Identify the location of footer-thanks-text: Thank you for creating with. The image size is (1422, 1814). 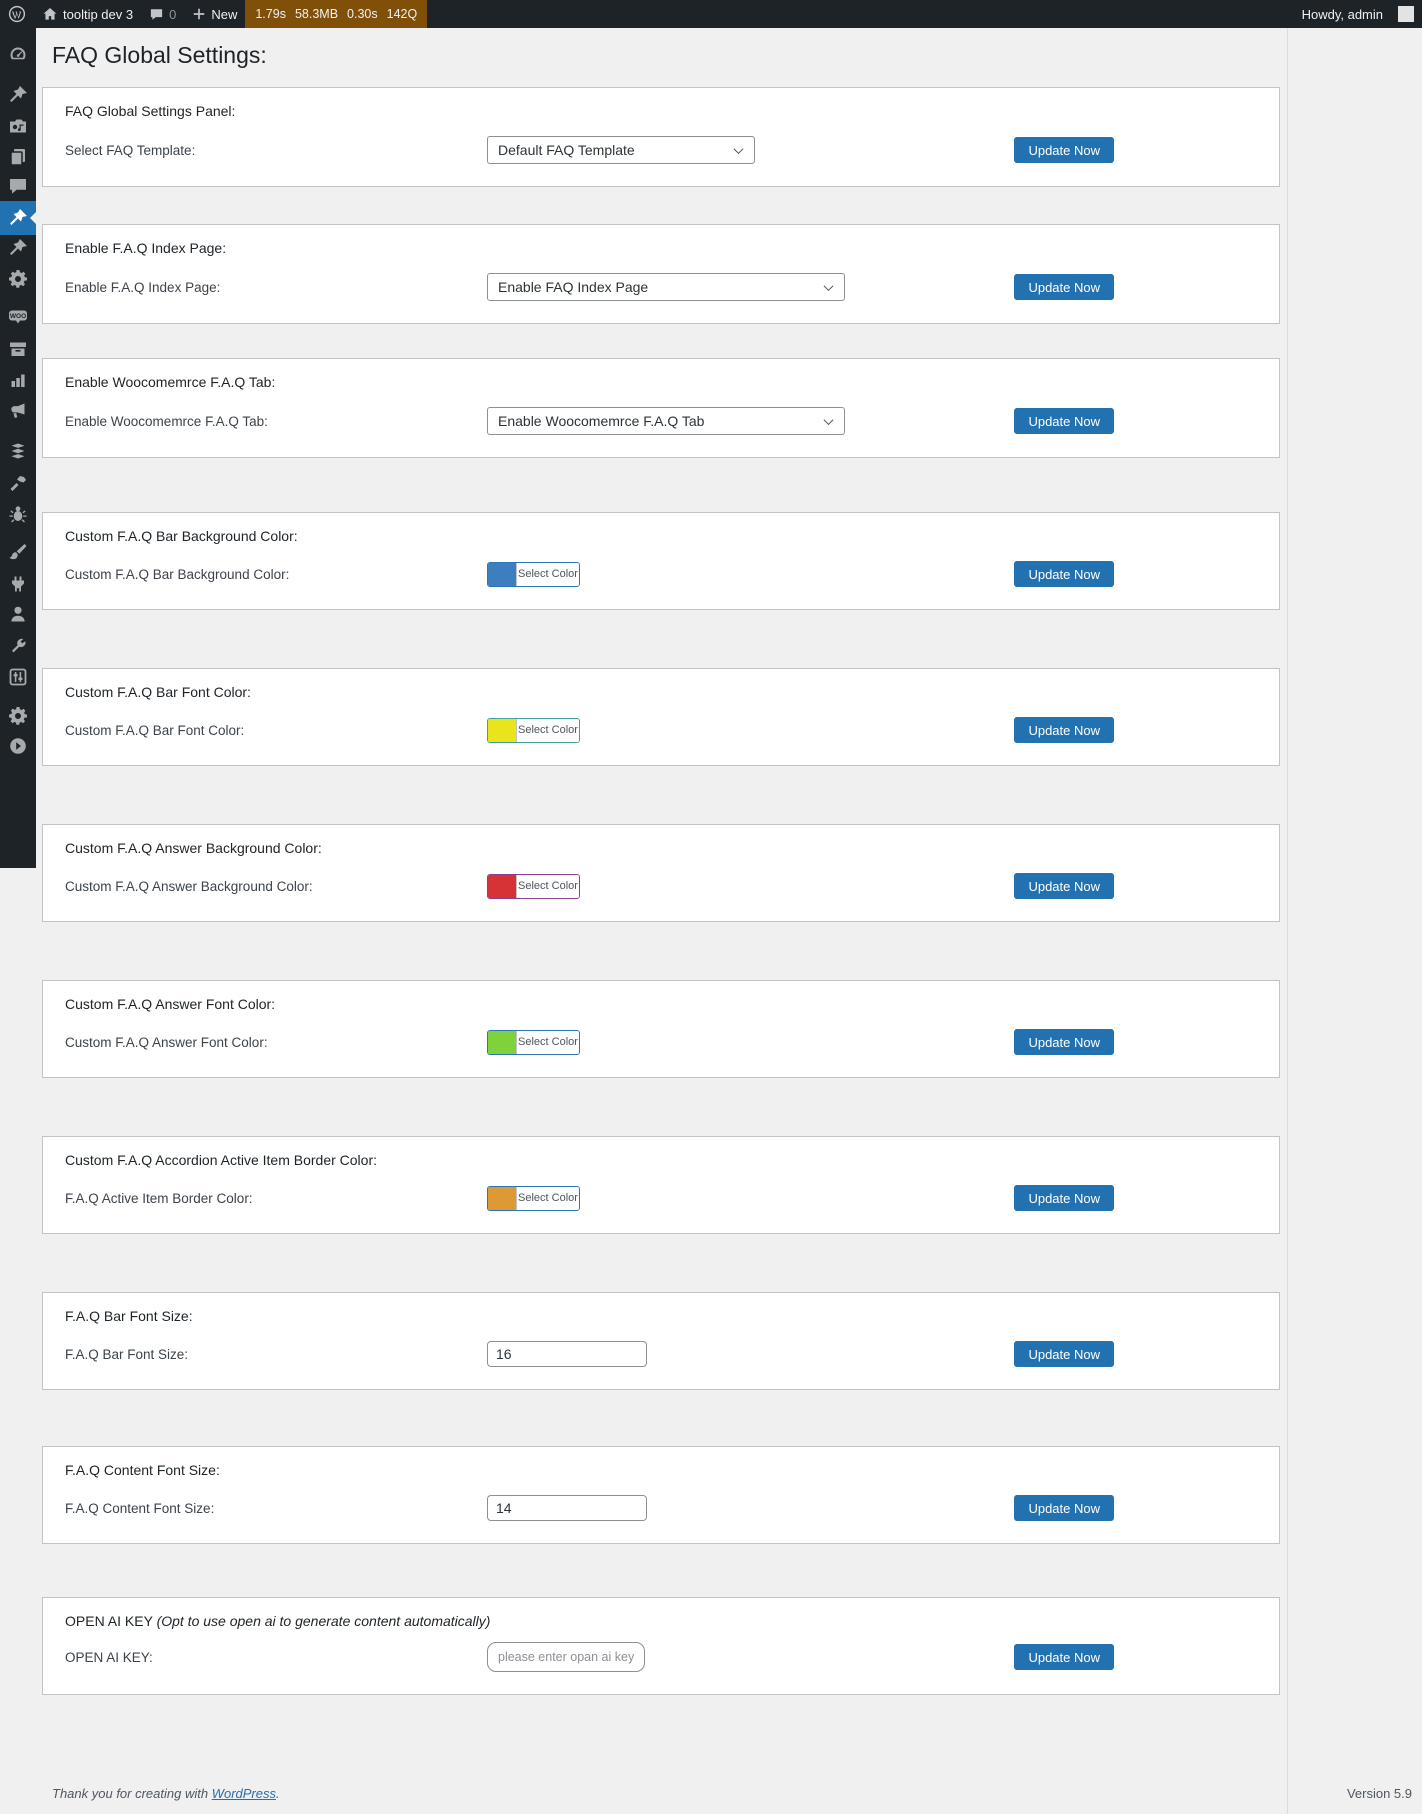
(132, 1793).